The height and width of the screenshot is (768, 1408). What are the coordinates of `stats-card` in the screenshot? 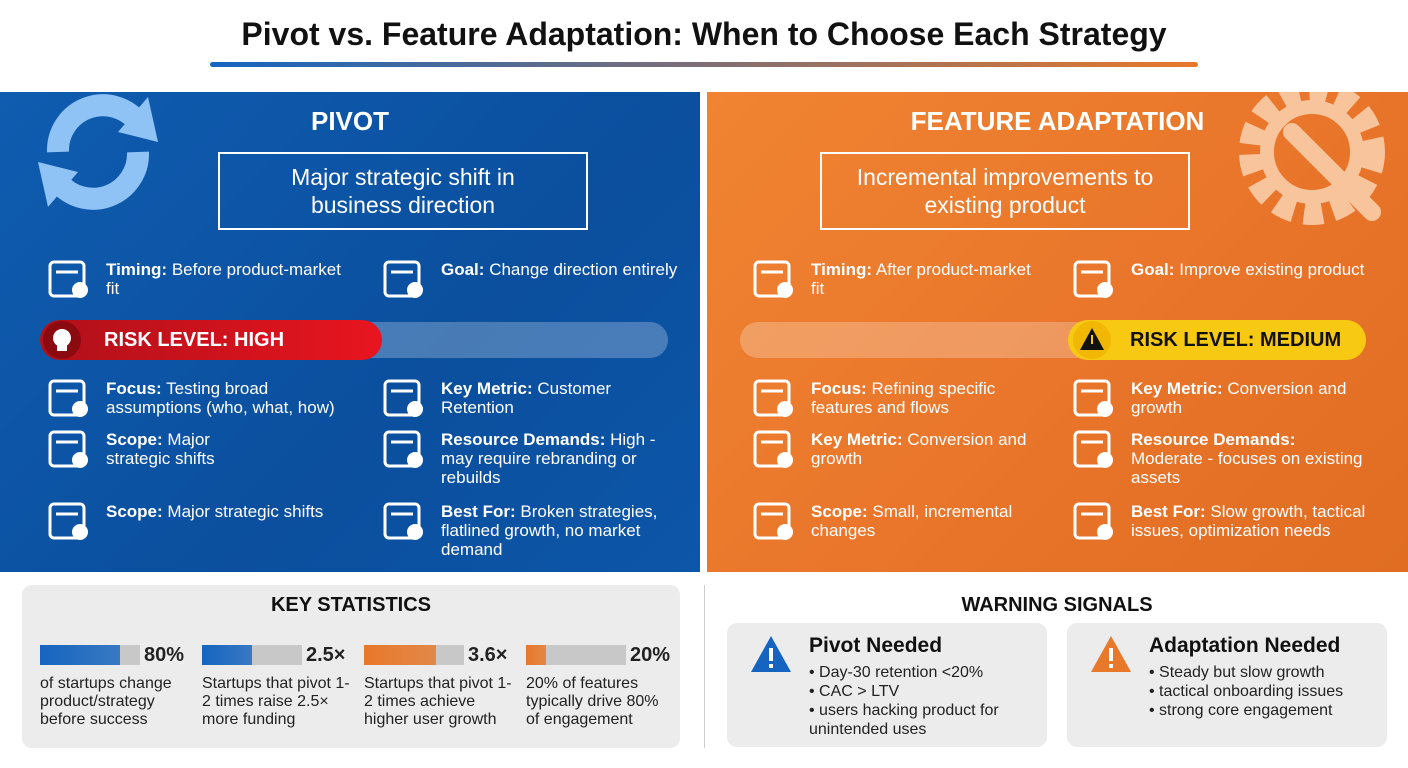 It's located at (351, 666).